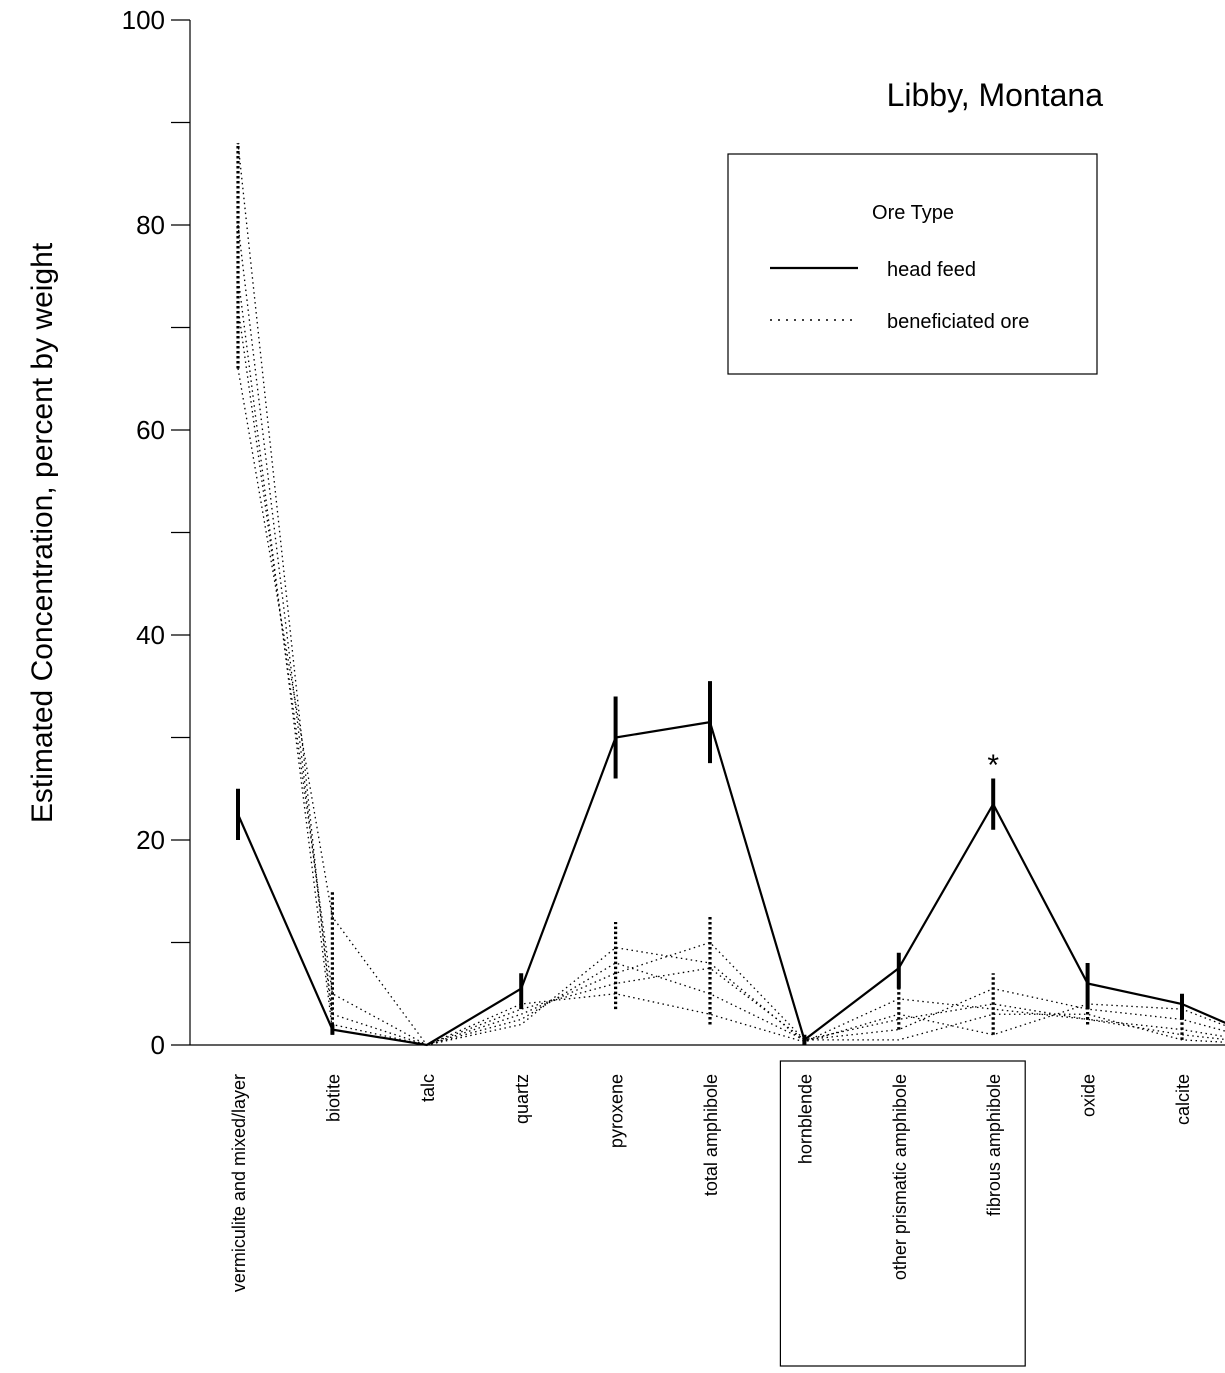  What do you see at coordinates (150, 430) in the screenshot?
I see `y-tick-label-60: 60` at bounding box center [150, 430].